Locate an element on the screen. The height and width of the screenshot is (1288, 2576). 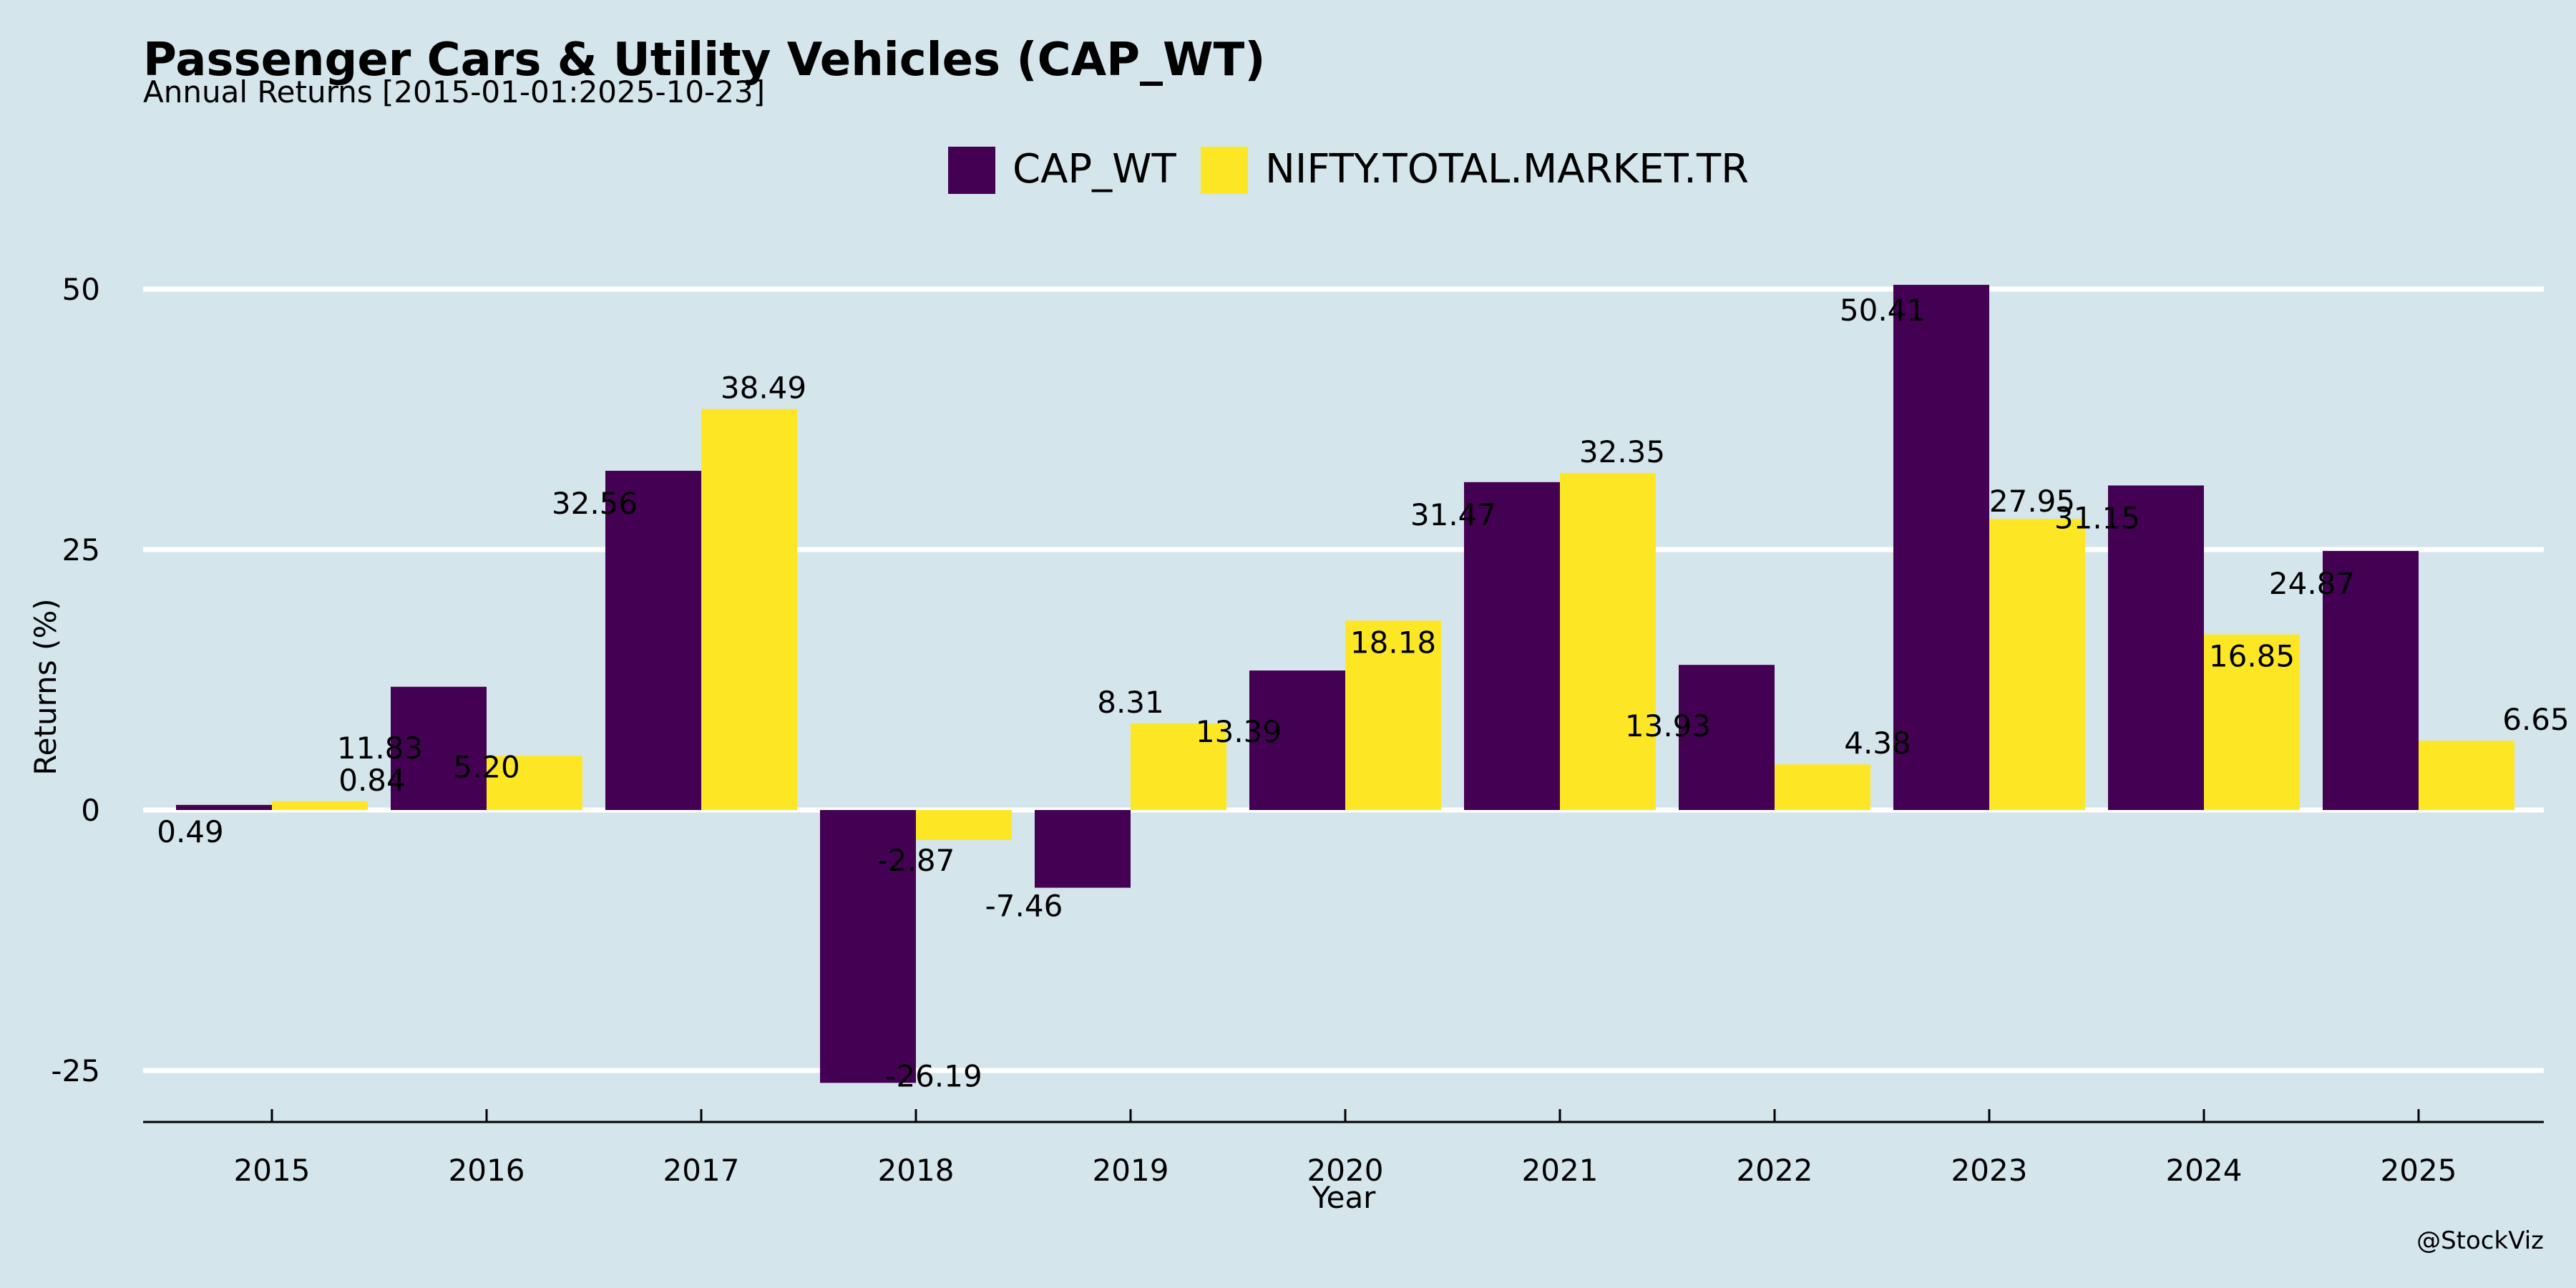
y-tick-label: 25 is located at coordinates (81, 549).